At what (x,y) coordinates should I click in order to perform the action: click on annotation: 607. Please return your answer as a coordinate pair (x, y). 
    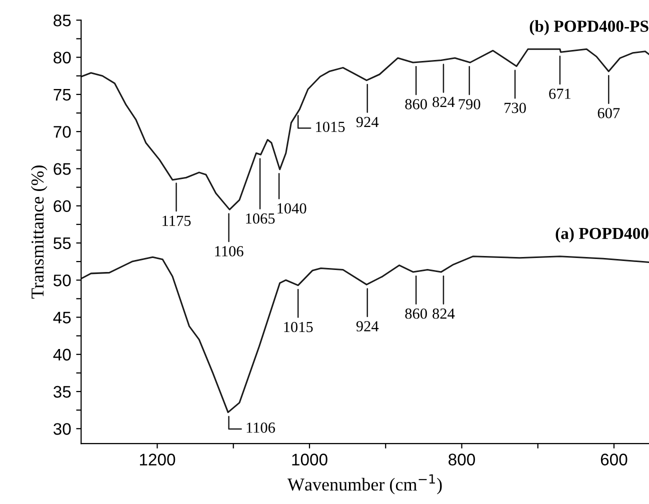
    Looking at the image, I should click on (609, 113).